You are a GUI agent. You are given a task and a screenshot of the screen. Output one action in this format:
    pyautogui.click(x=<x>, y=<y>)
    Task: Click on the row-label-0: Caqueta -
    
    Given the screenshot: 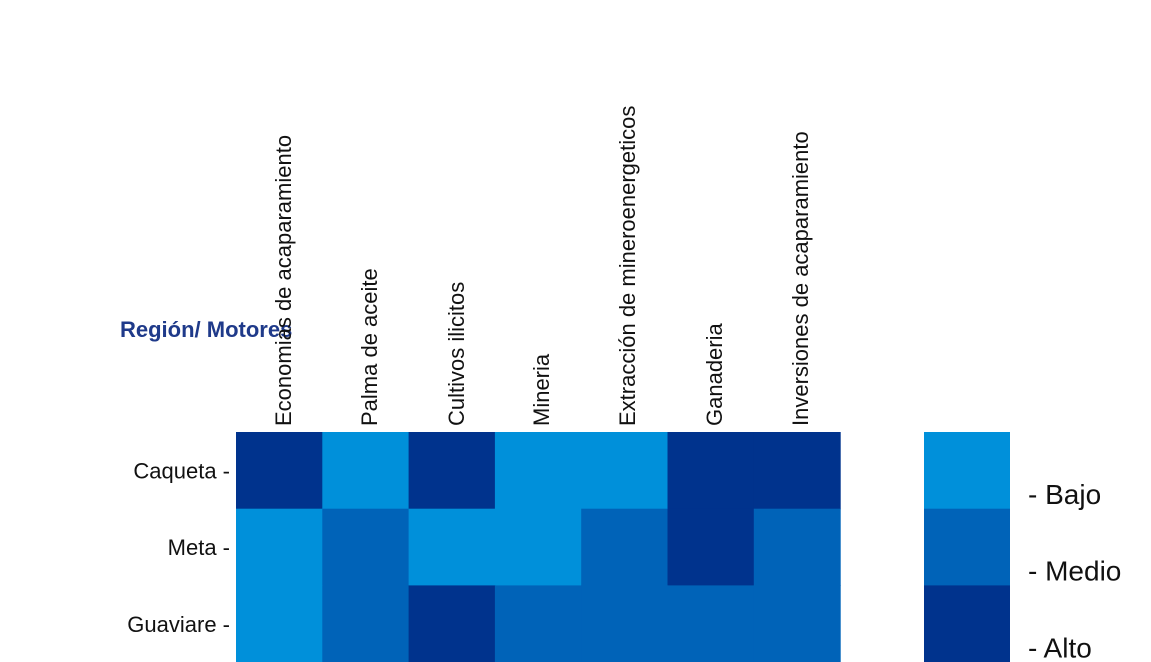 What is the action you would take?
    pyautogui.click(x=181, y=470)
    